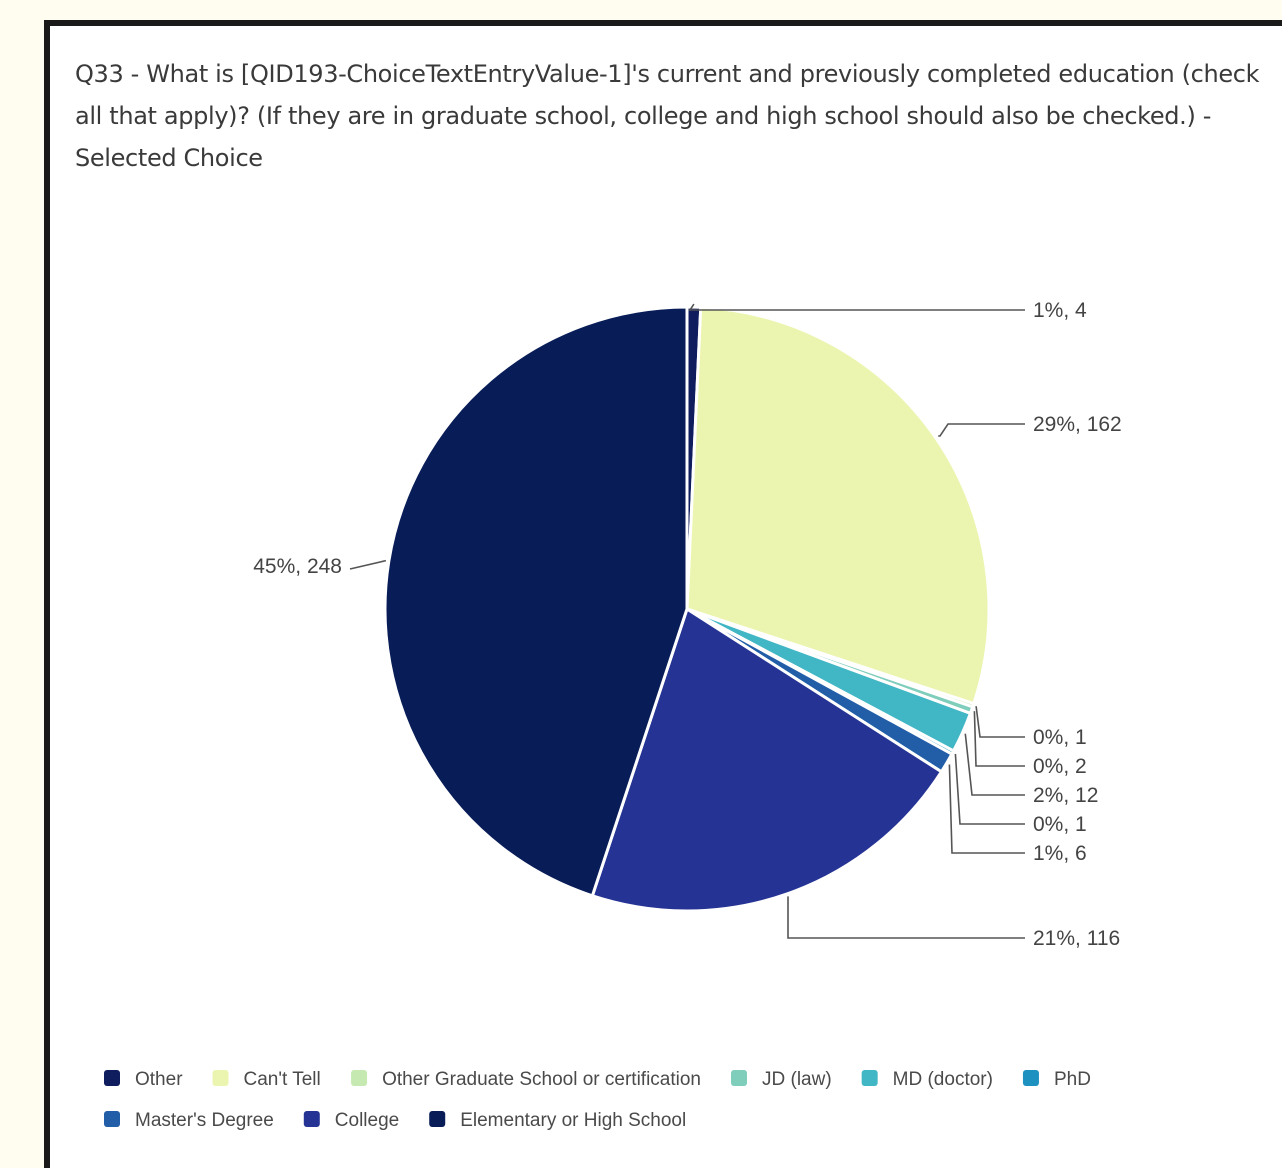 The width and height of the screenshot is (1282, 1168). I want to click on leader-line-college, so click(906, 917).